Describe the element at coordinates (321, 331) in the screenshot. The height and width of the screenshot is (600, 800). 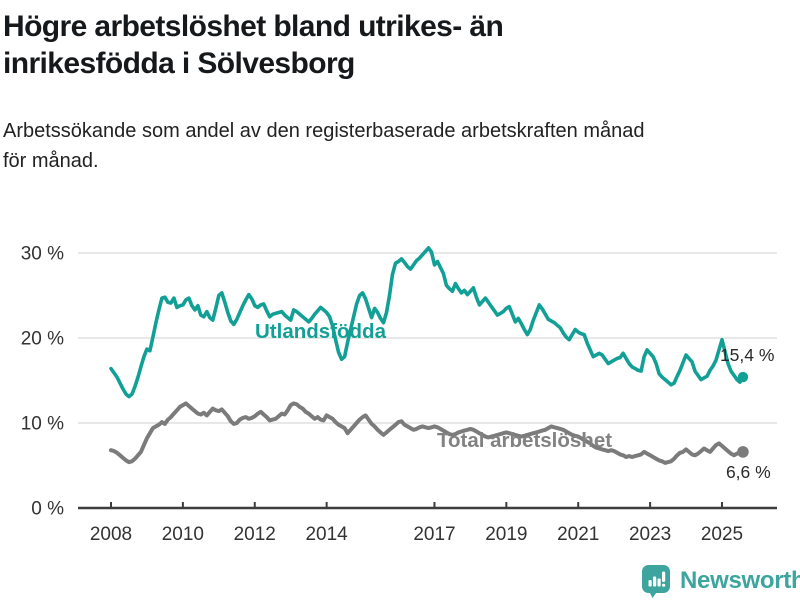
I see `series-label-utlandsfodda: Utlandsfödda` at that location.